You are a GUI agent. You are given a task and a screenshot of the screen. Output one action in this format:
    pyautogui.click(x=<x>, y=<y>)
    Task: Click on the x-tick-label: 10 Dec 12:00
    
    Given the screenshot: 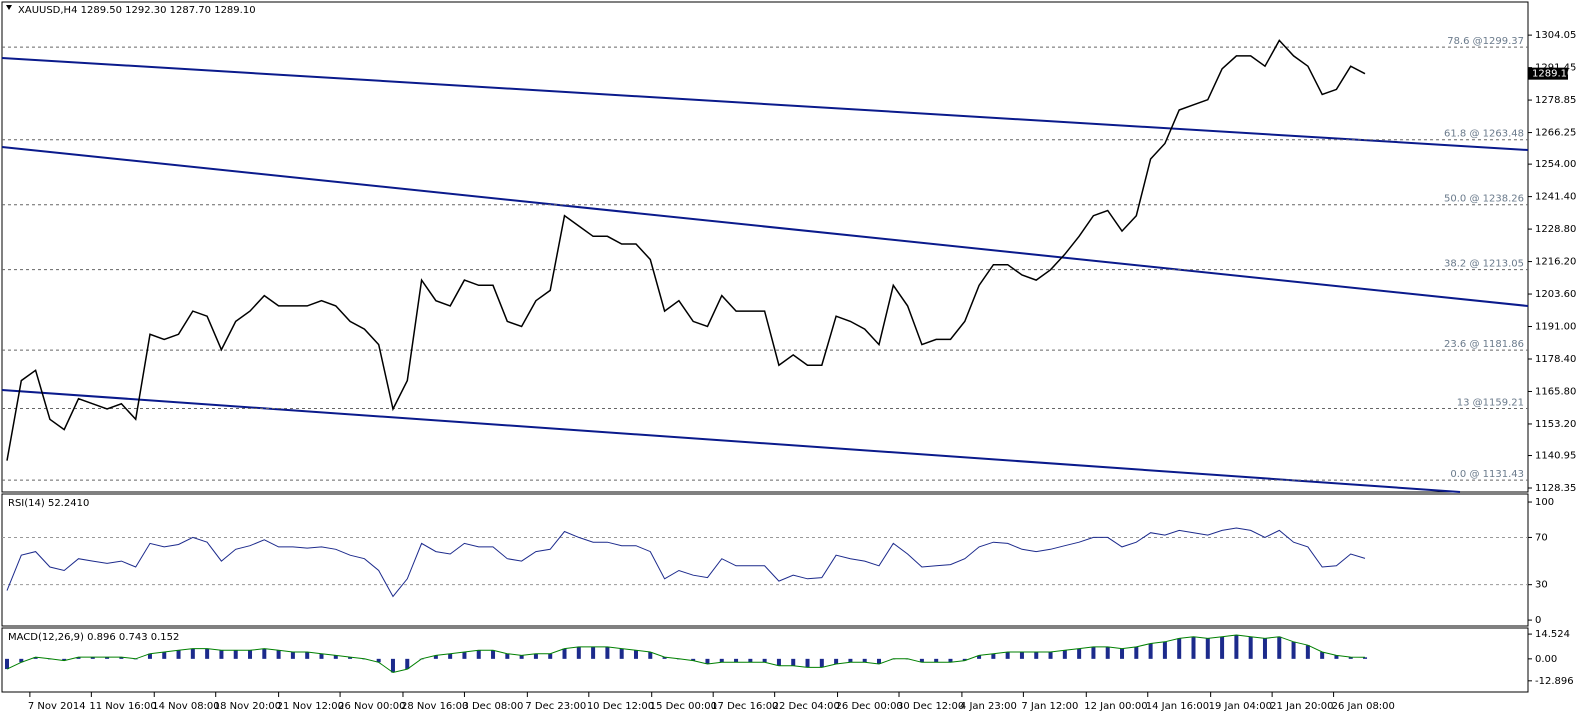 What is the action you would take?
    pyautogui.click(x=620, y=706)
    